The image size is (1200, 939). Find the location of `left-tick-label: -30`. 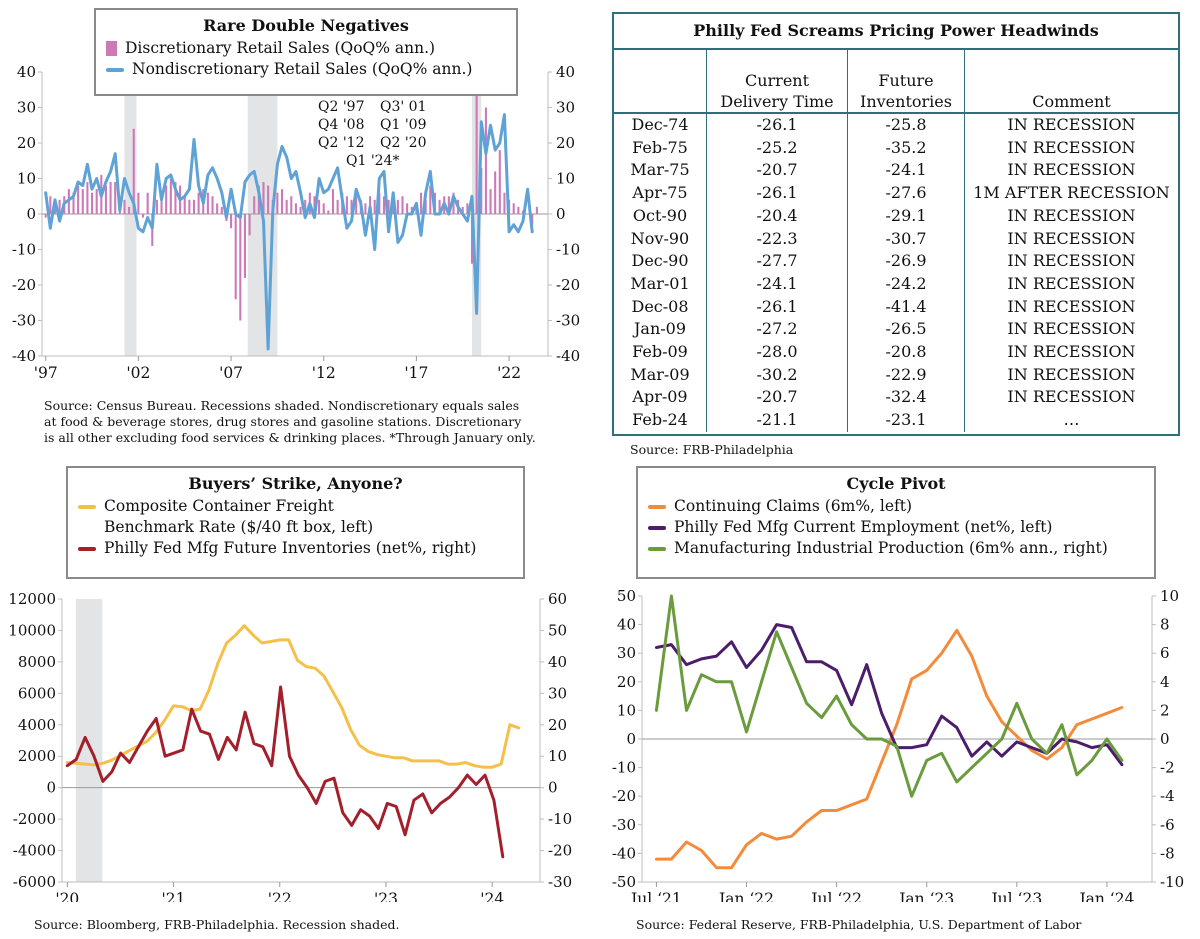

left-tick-label: -30 is located at coordinates (24, 321).